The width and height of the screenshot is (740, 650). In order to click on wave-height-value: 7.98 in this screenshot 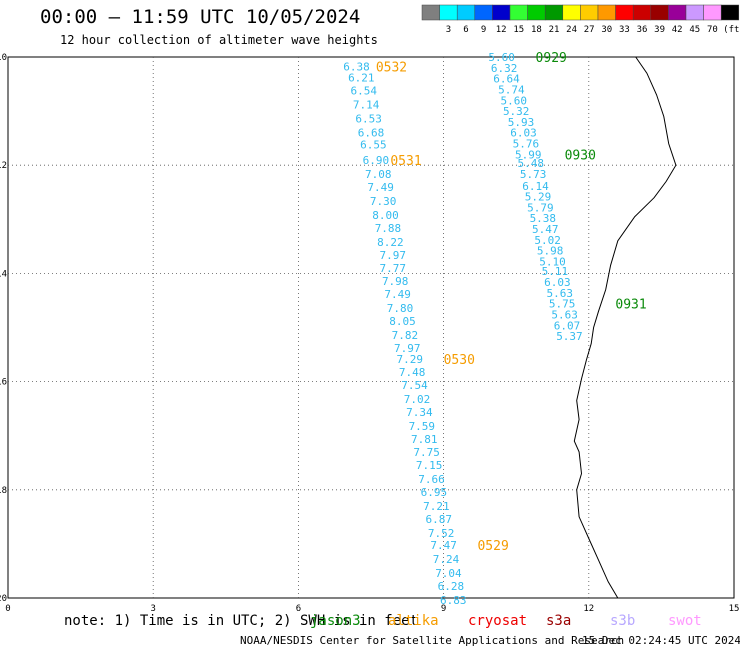, I will do `click(395, 281)`.